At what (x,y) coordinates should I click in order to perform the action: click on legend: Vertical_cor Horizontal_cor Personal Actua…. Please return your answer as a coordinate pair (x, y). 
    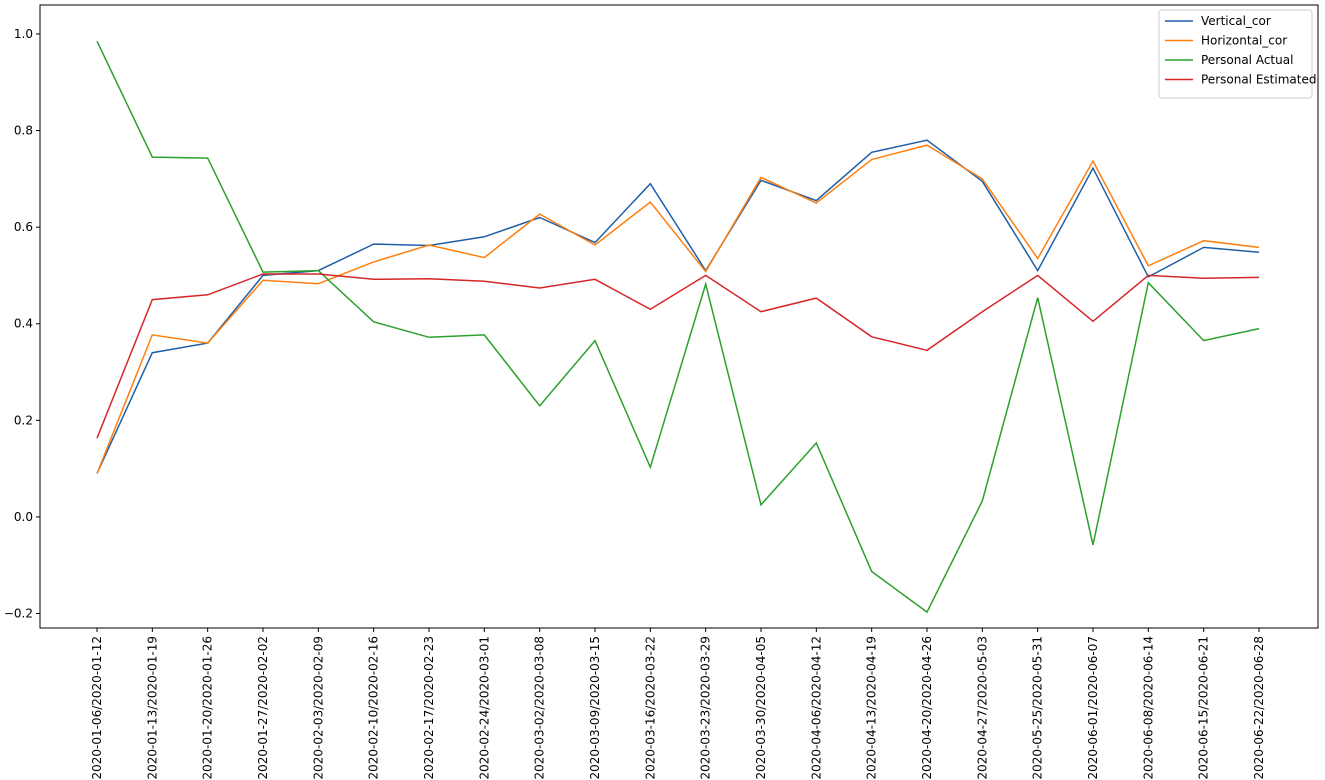
    Looking at the image, I should click on (1237, 54).